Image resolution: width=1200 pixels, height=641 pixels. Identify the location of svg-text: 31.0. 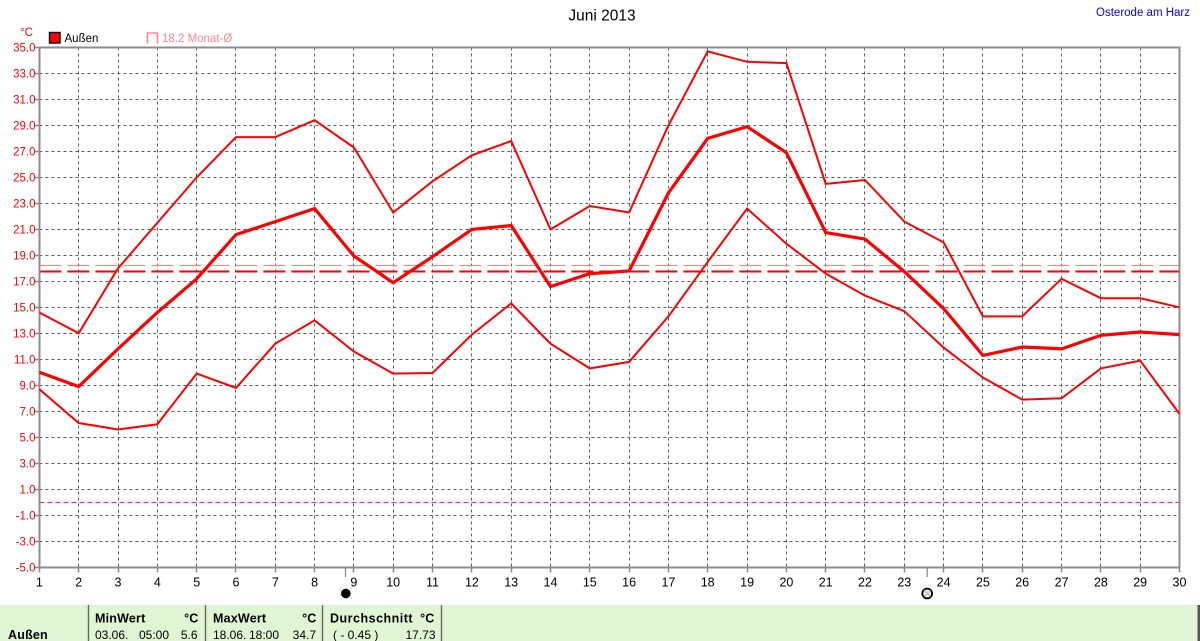
(24, 101).